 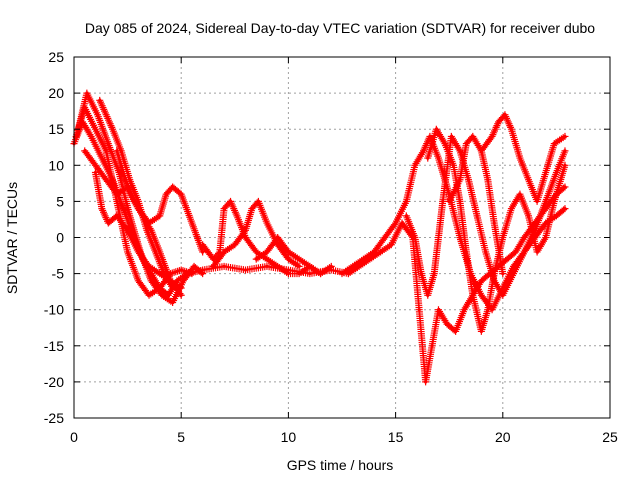 What do you see at coordinates (54, 382) in the screenshot?
I see `y-tick-label: -20` at bounding box center [54, 382].